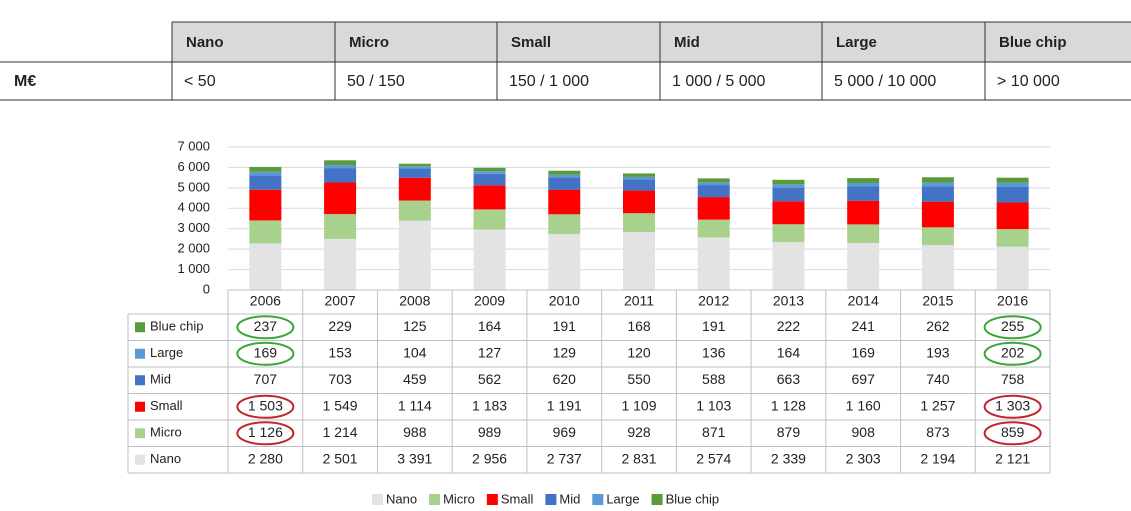 The width and height of the screenshot is (1131, 511). Describe the element at coordinates (565, 352) in the screenshot. I see `value-label: 129` at that location.